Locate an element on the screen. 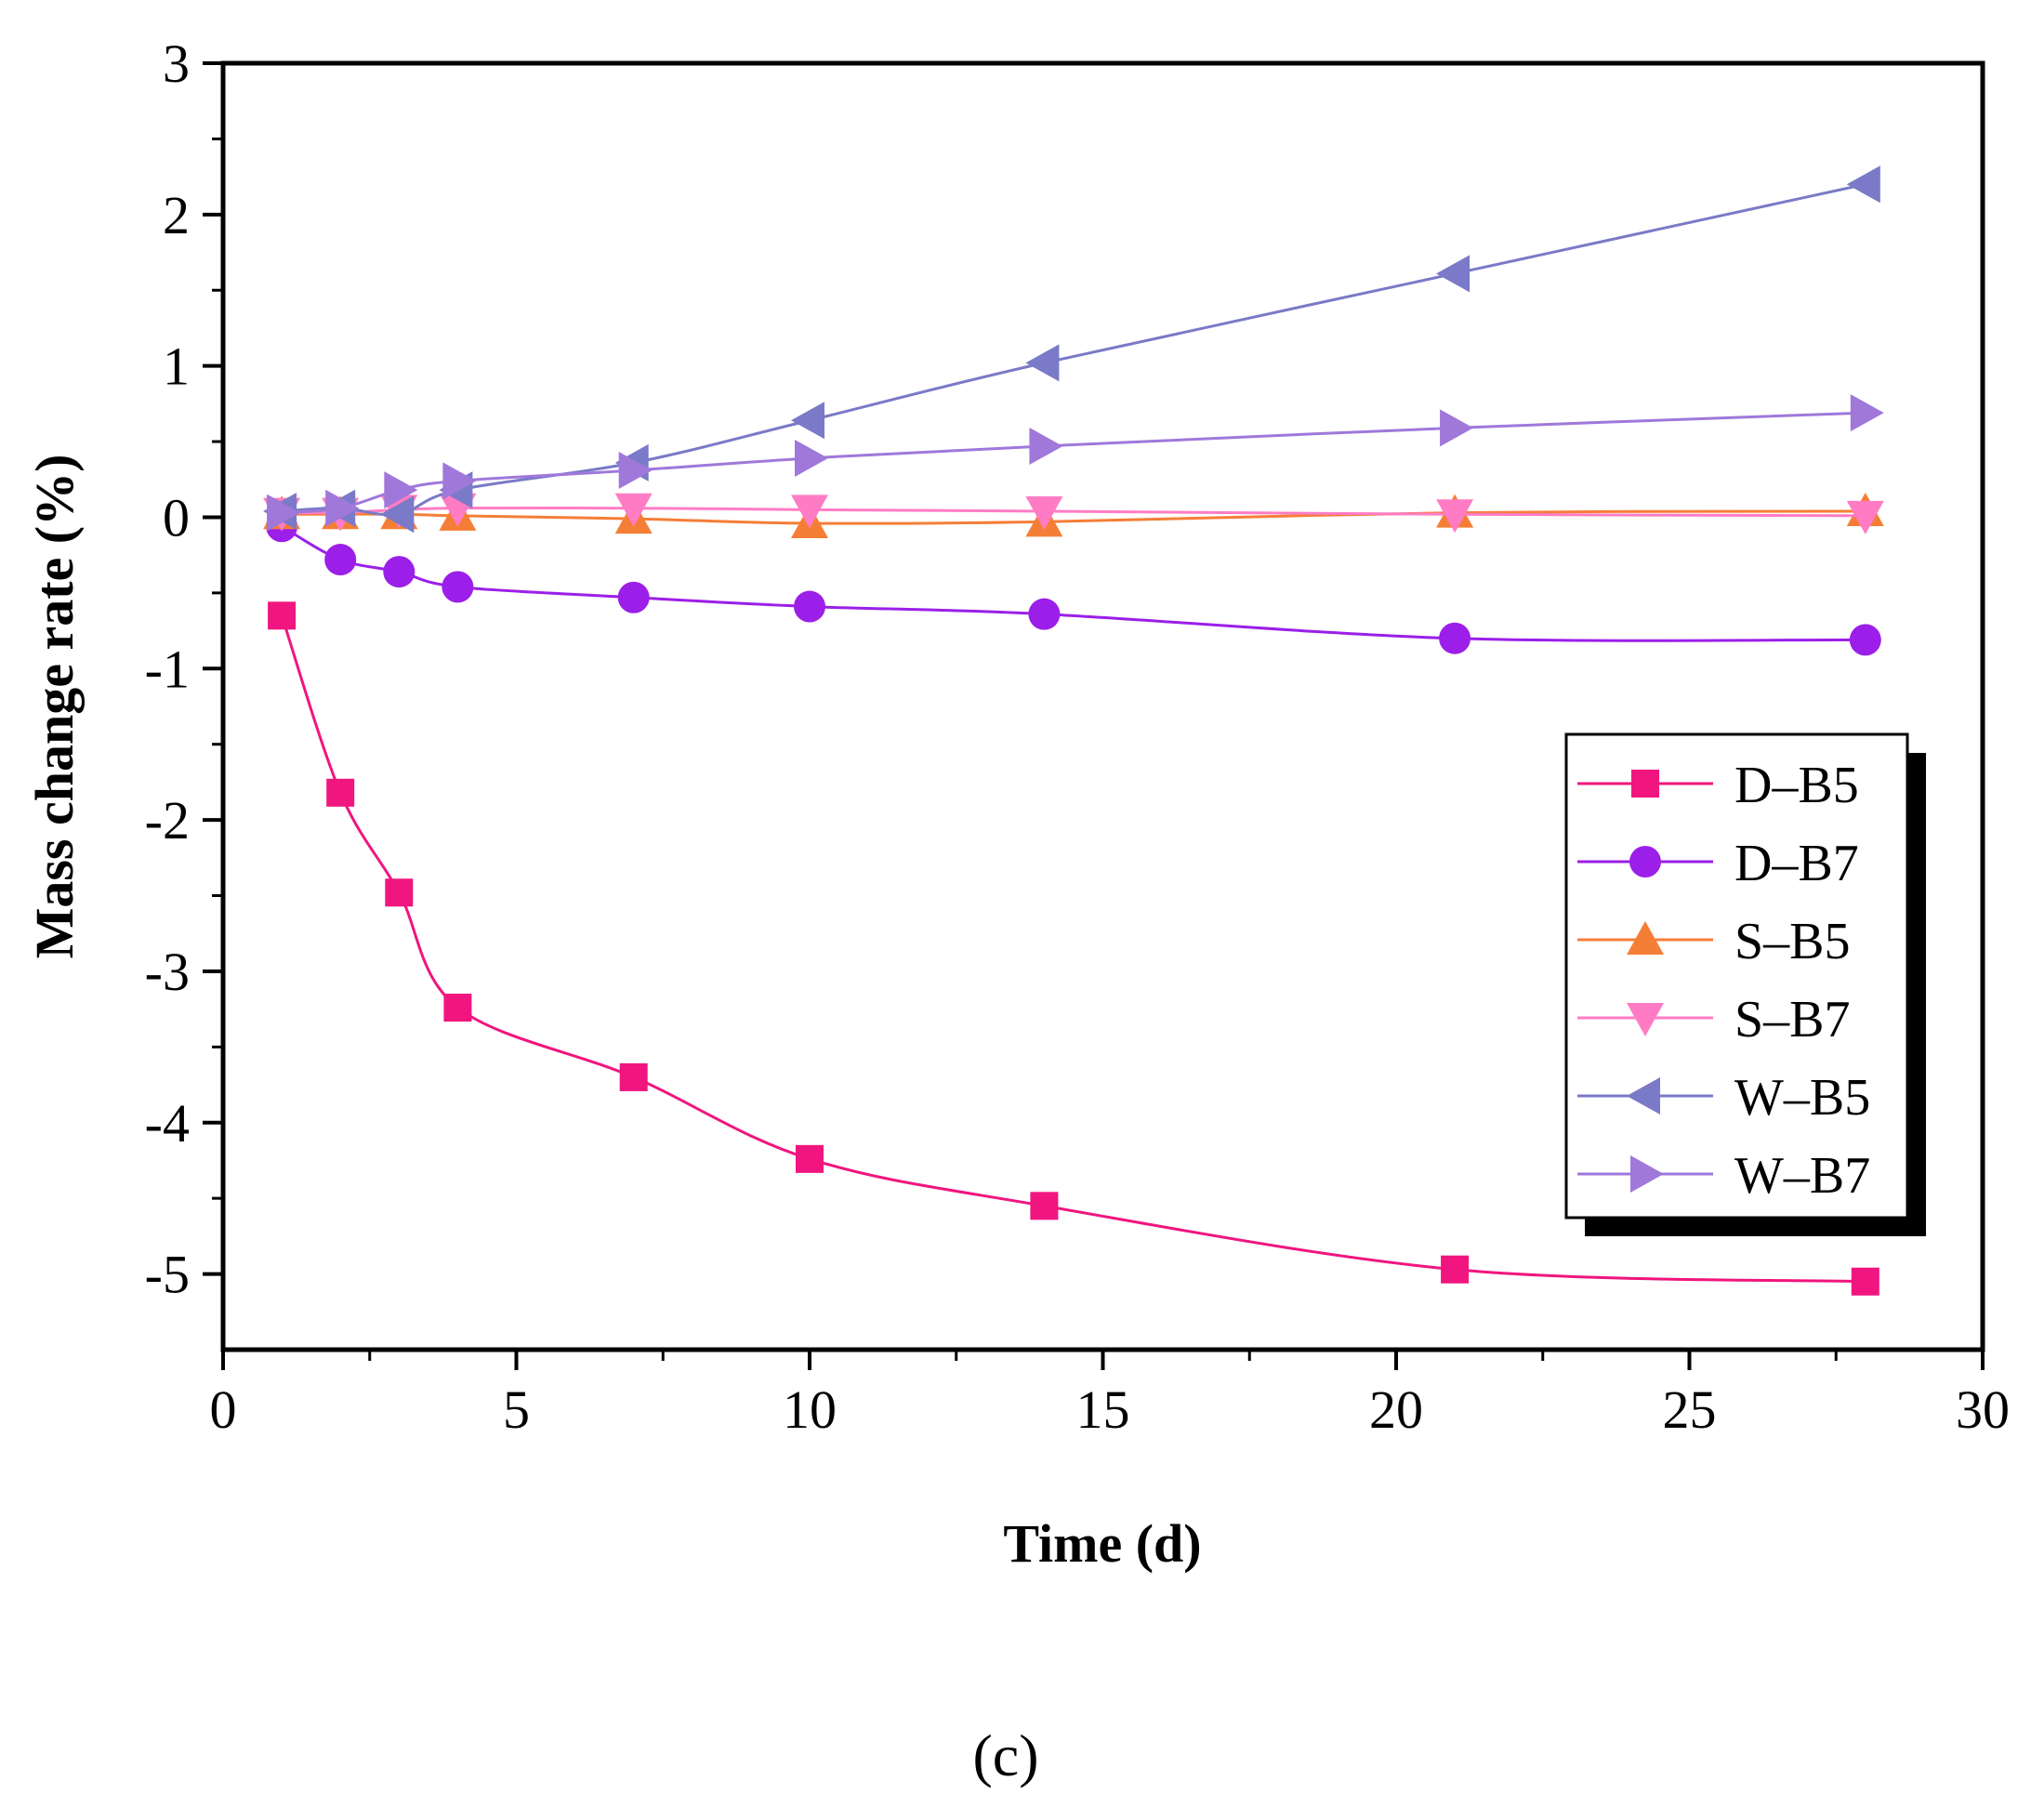 Image resolution: width=2031 pixels, height=1820 pixels. legend: D–B5 D–B7 S–B5 S–B7 W–B5 W–B7 is located at coordinates (1745, 984).